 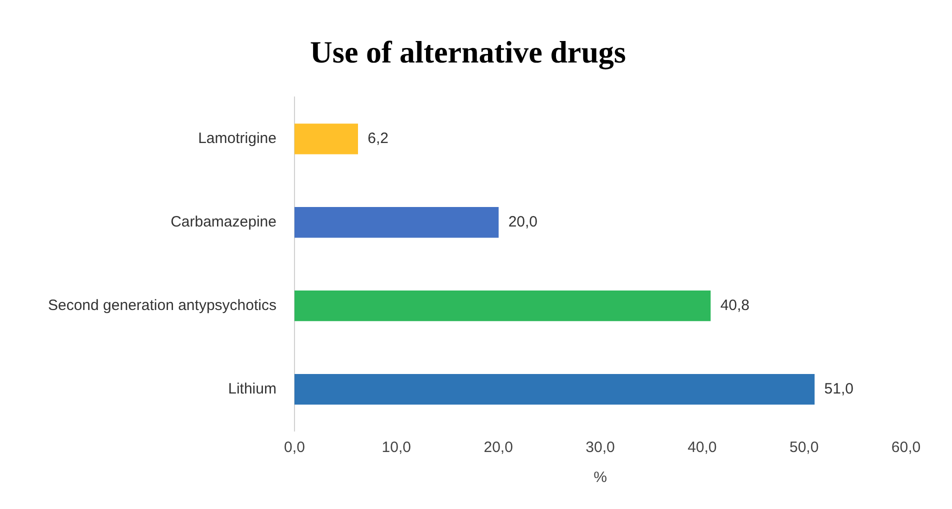 What do you see at coordinates (237, 139) in the screenshot?
I see `y-tick-label: Lamotrigine` at bounding box center [237, 139].